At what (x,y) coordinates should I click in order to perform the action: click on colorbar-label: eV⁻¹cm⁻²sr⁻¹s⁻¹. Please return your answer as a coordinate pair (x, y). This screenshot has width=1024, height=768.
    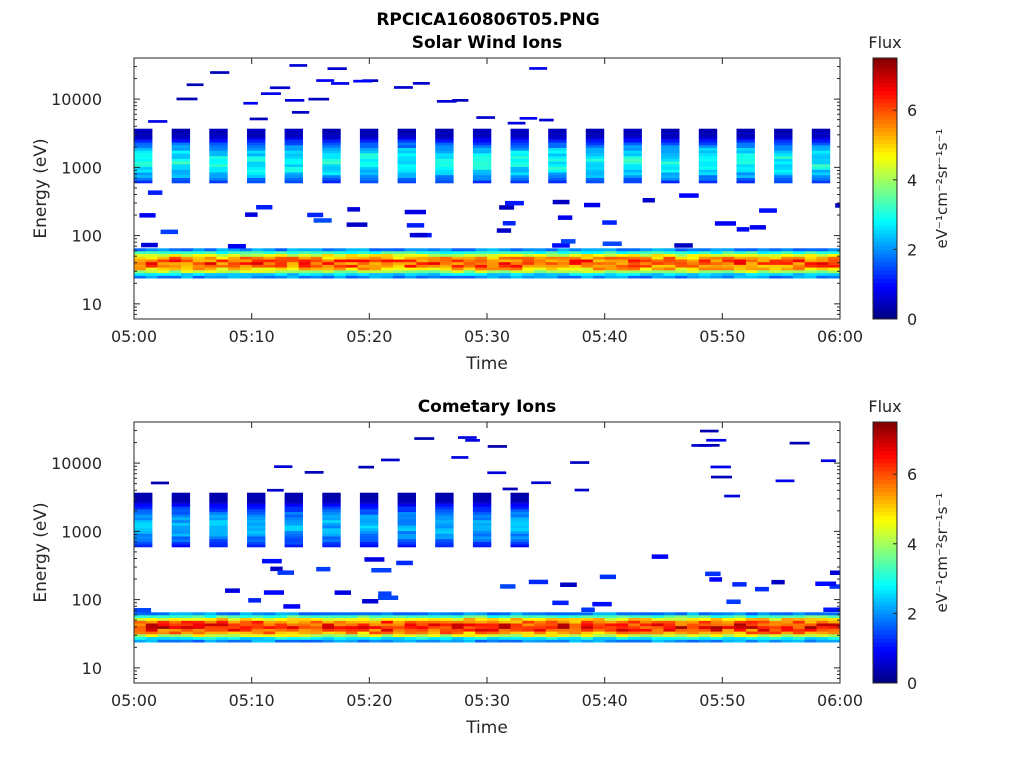
    Looking at the image, I should click on (942, 189).